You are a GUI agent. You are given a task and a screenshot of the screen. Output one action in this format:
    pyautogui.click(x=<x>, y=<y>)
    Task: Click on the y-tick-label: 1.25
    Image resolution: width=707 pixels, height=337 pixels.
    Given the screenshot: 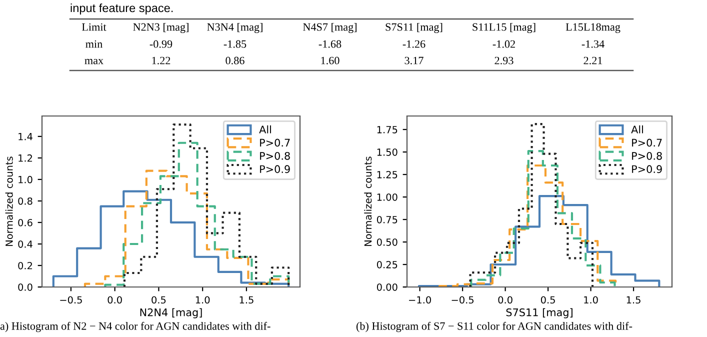 What is the action you would take?
    pyautogui.click(x=387, y=174)
    